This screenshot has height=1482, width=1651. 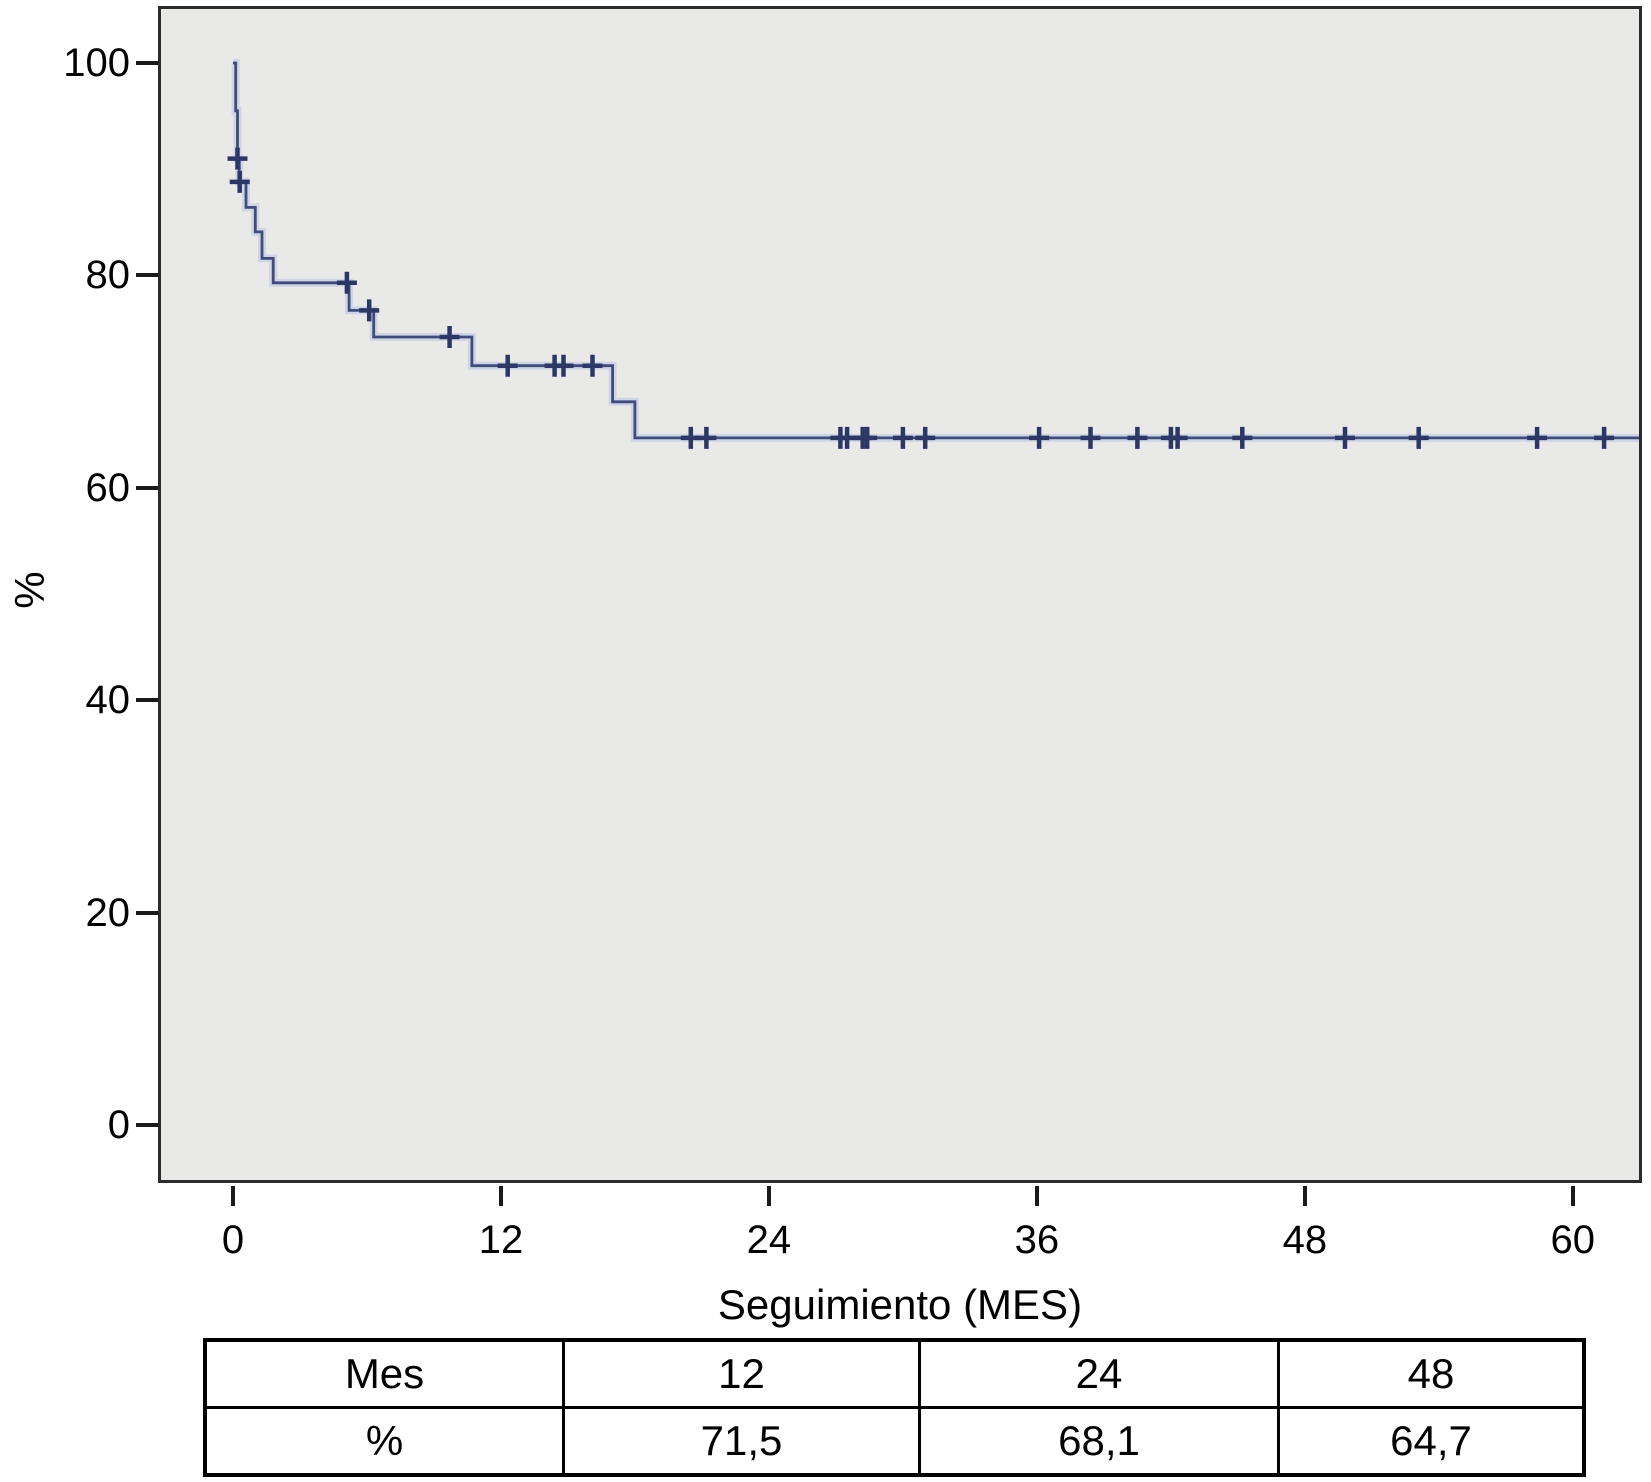 What do you see at coordinates (96, 63) in the screenshot?
I see `y-axis-tick-label: 100` at bounding box center [96, 63].